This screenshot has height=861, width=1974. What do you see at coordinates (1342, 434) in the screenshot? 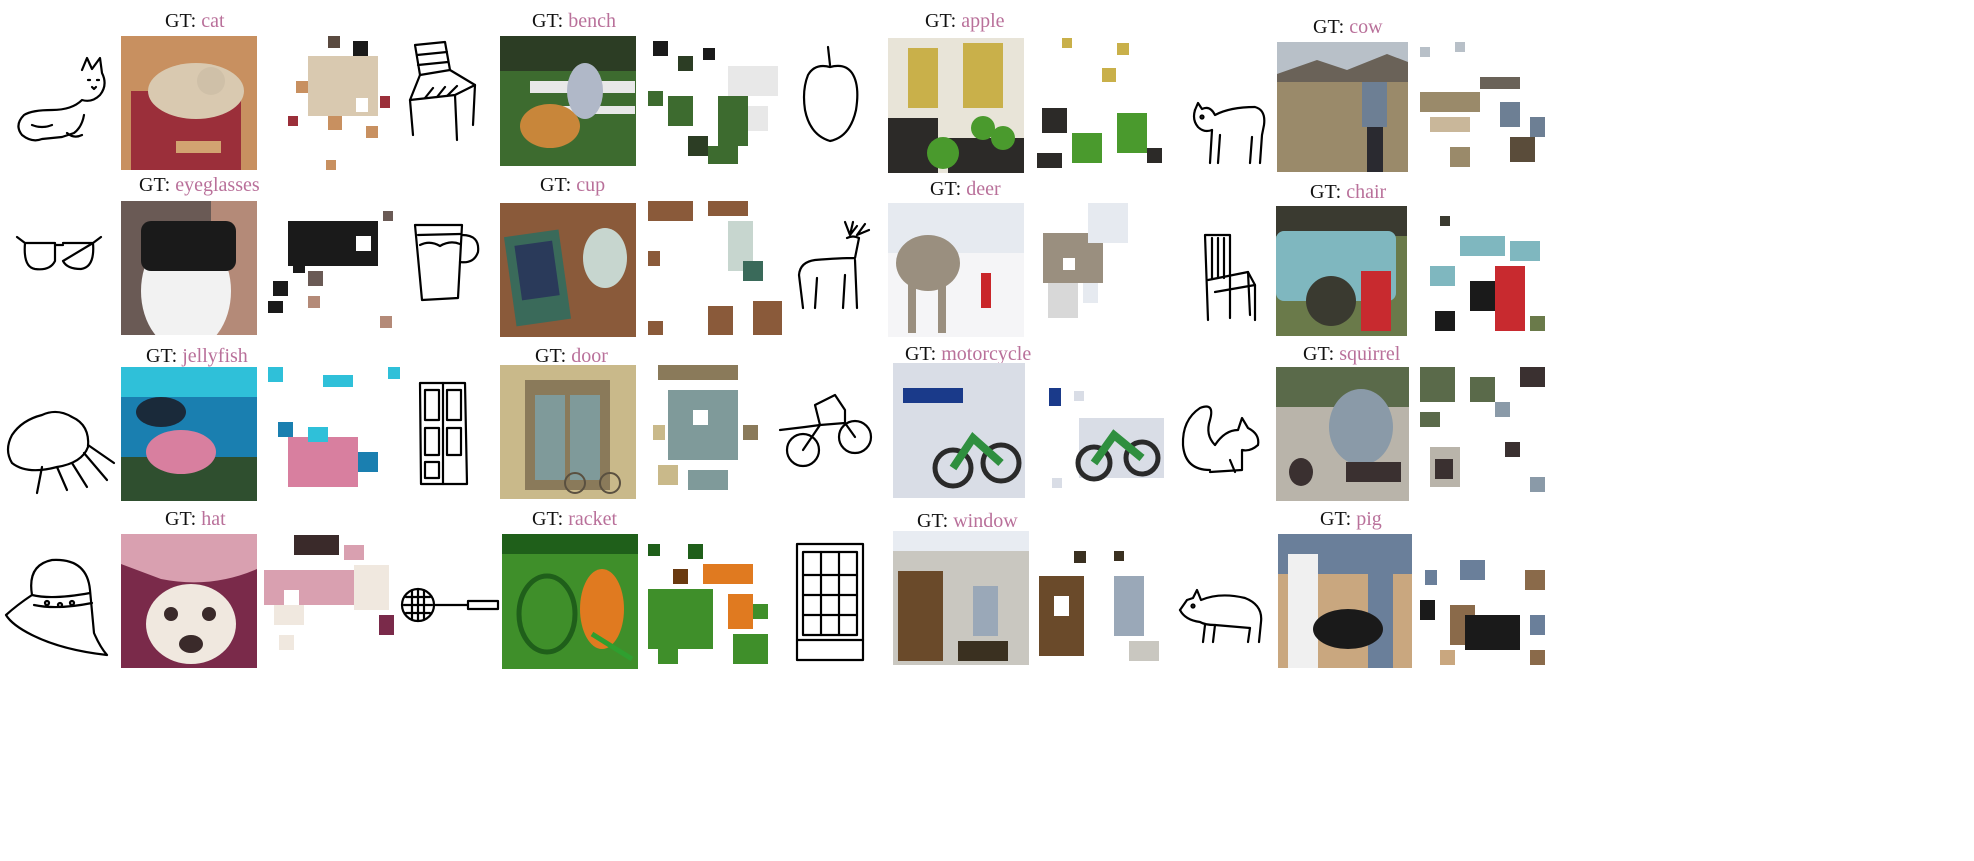
I see `photo-squirrel` at bounding box center [1342, 434].